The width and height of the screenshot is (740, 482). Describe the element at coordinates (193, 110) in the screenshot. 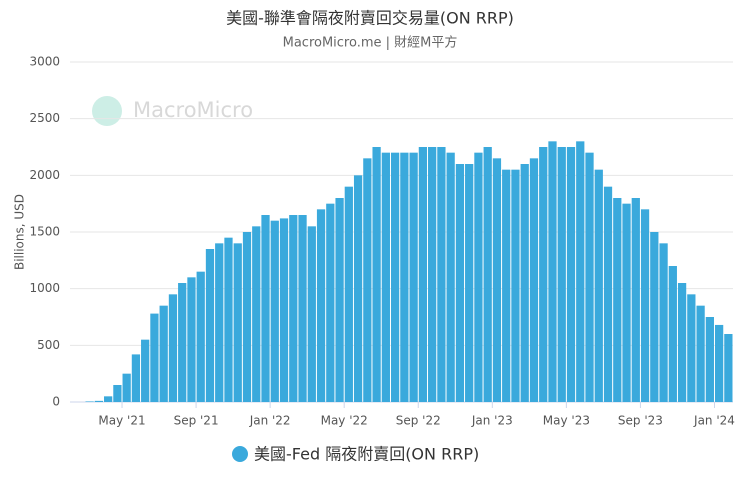

I see `watermark: MacroMicro` at that location.